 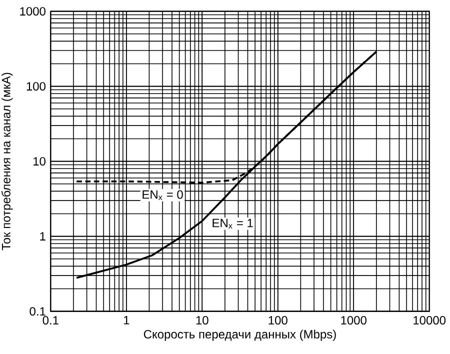 I want to click on y-axis-title: Ток потребления на канал (мкА), so click(x=7, y=161).